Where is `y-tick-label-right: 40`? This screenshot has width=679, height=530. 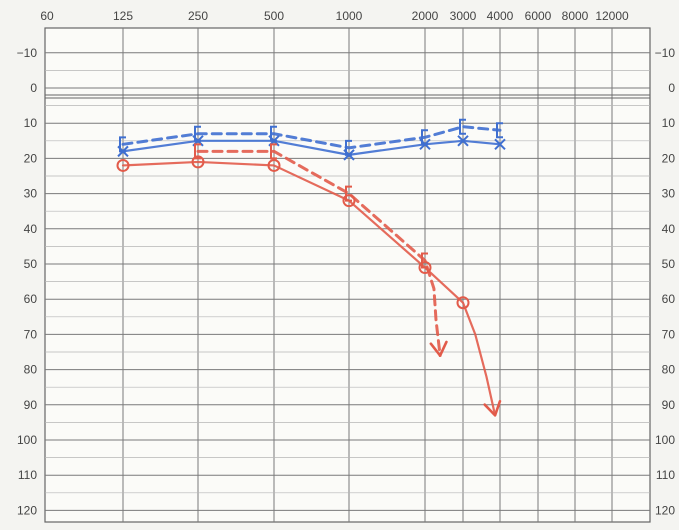
y-tick-label-right: 40 is located at coordinates (669, 229).